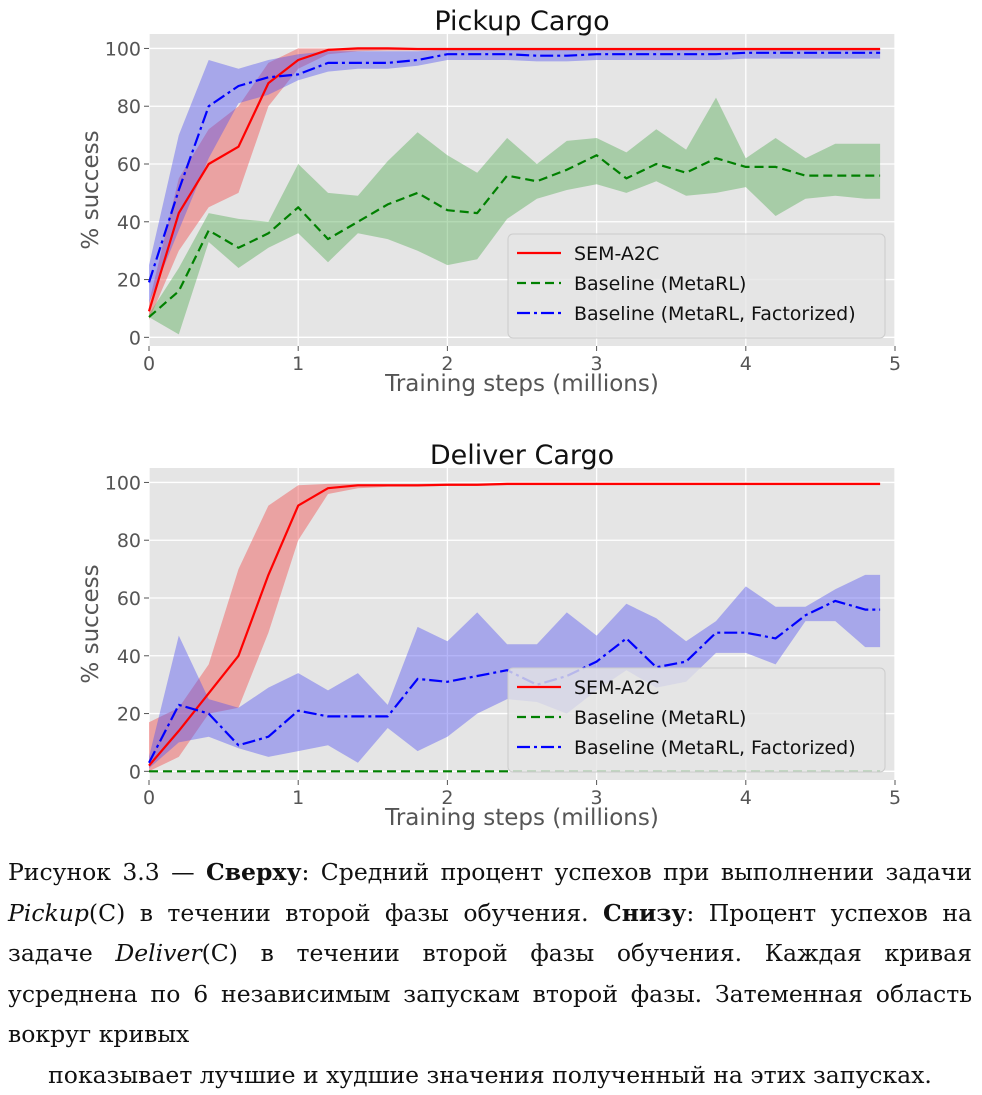 This screenshot has height=1095, width=982. I want to click on chart-title: Pickup Cargo, so click(521, 21).